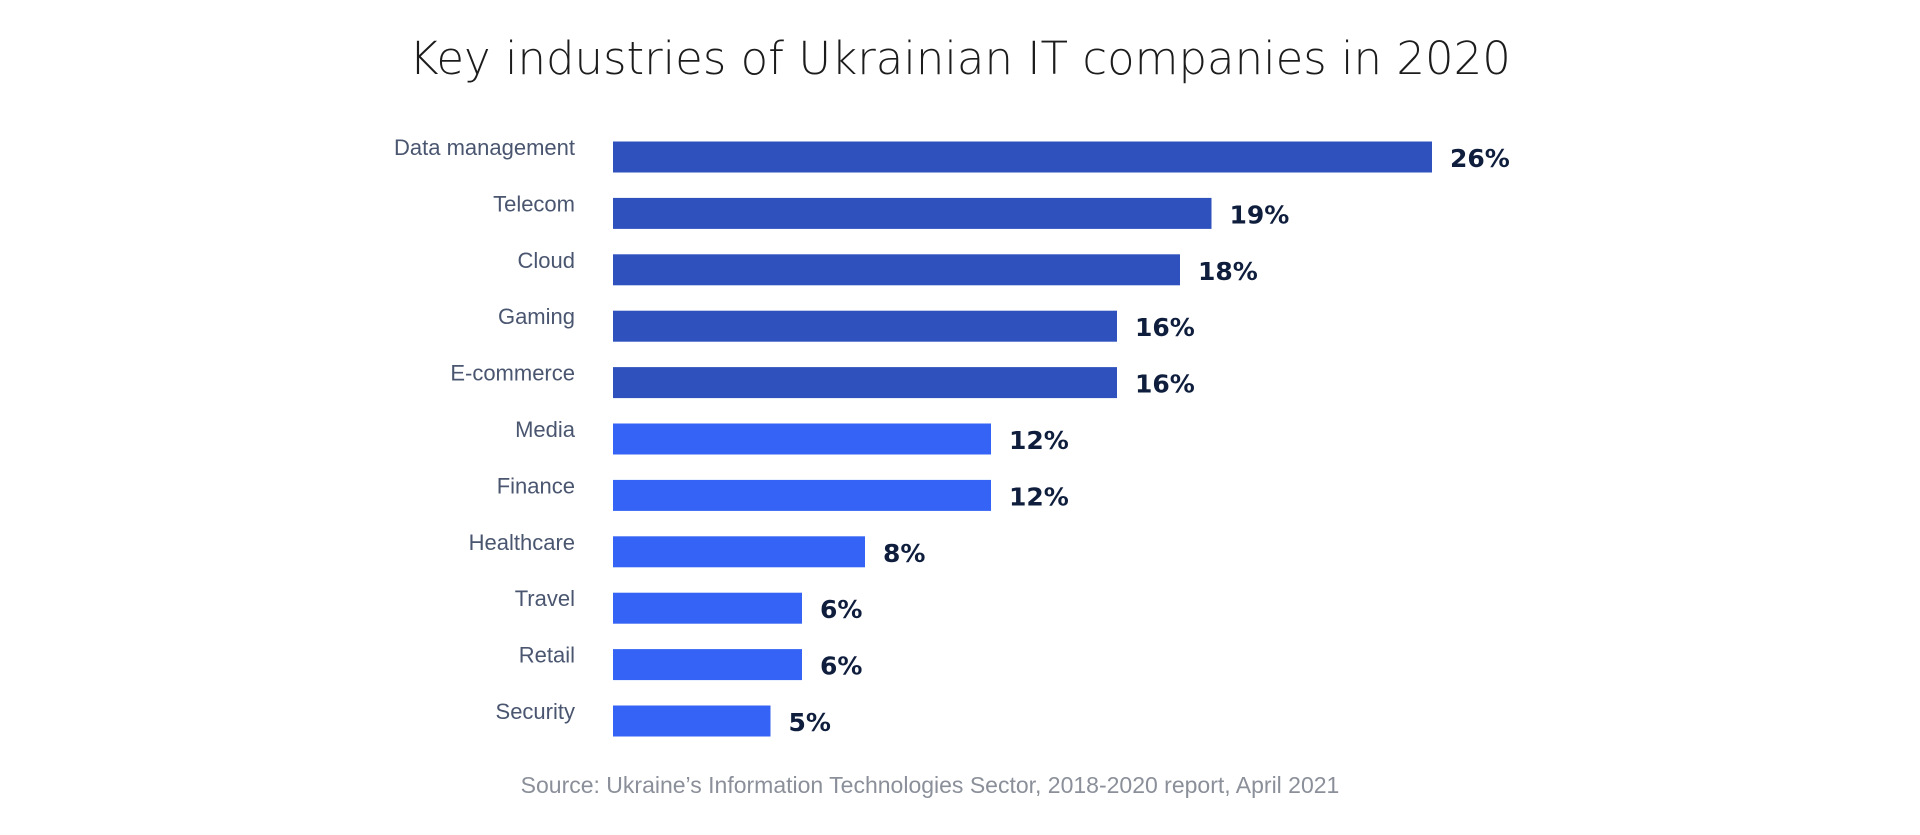  I want to click on bar-travel, so click(707, 608).